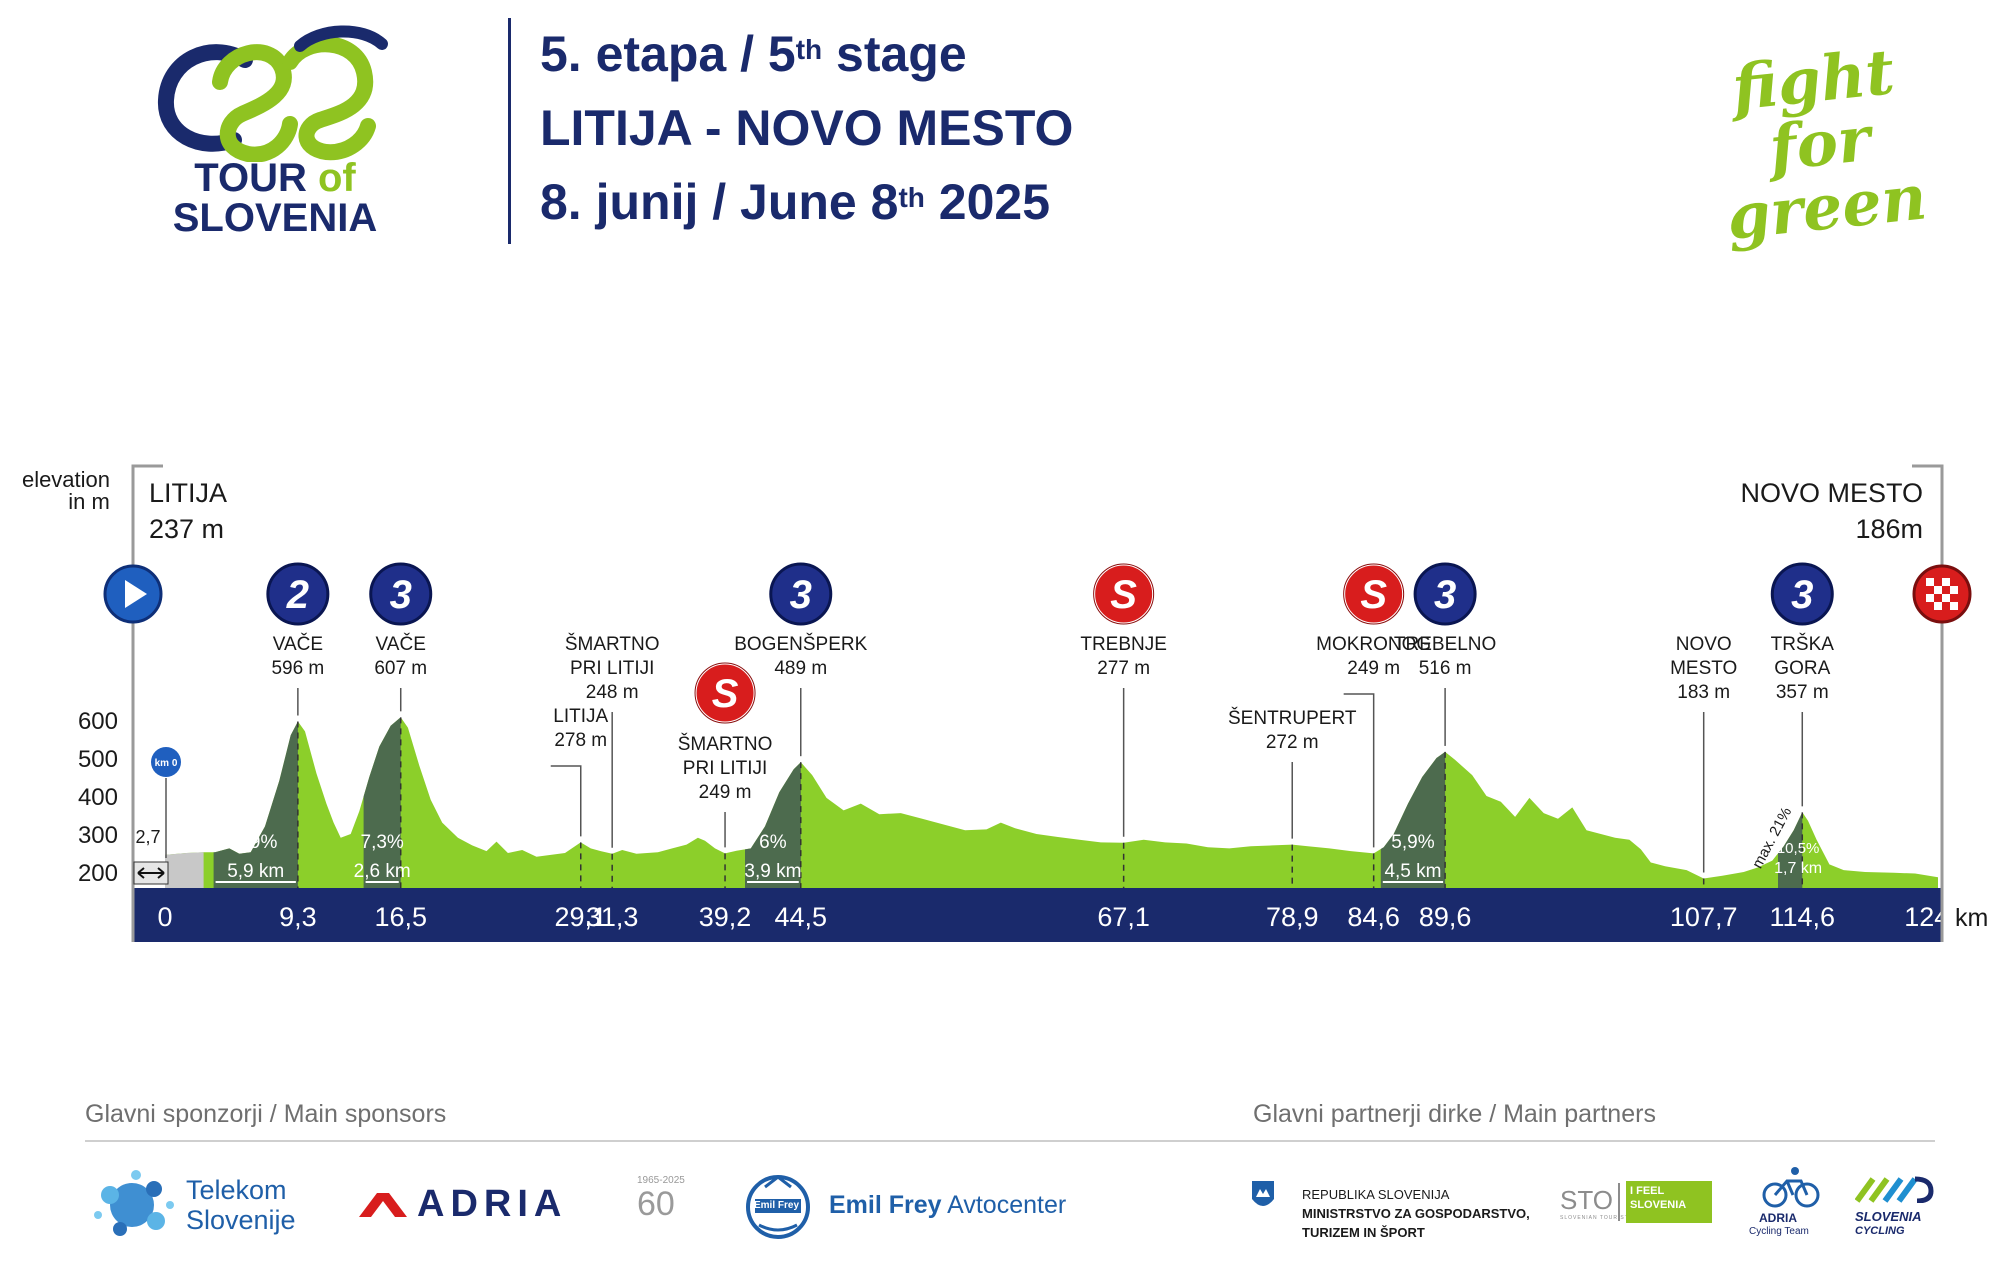 The height and width of the screenshot is (1276, 2000). What do you see at coordinates (297, 668) in the screenshot?
I see `waypoint-label: 596 m` at bounding box center [297, 668].